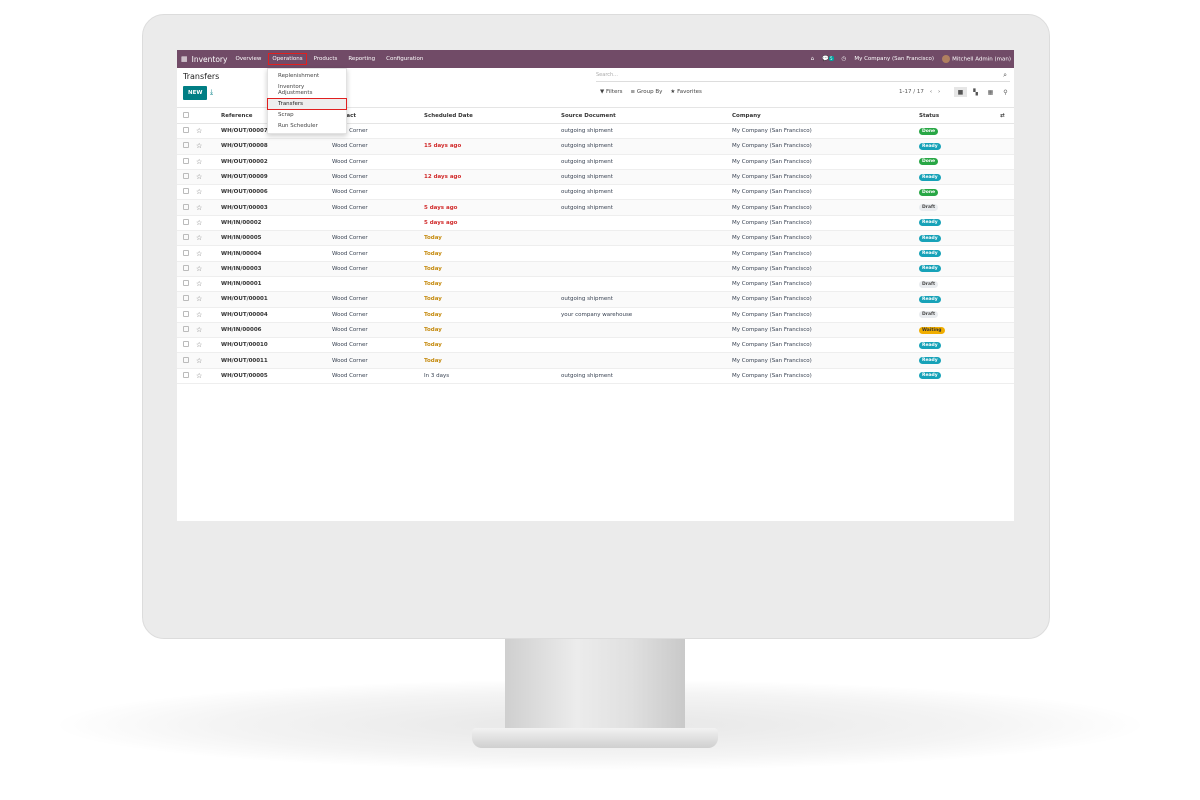 Image resolution: width=1200 pixels, height=800 pixels. I want to click on optional-columns-icon: ⇄, so click(1007, 115).